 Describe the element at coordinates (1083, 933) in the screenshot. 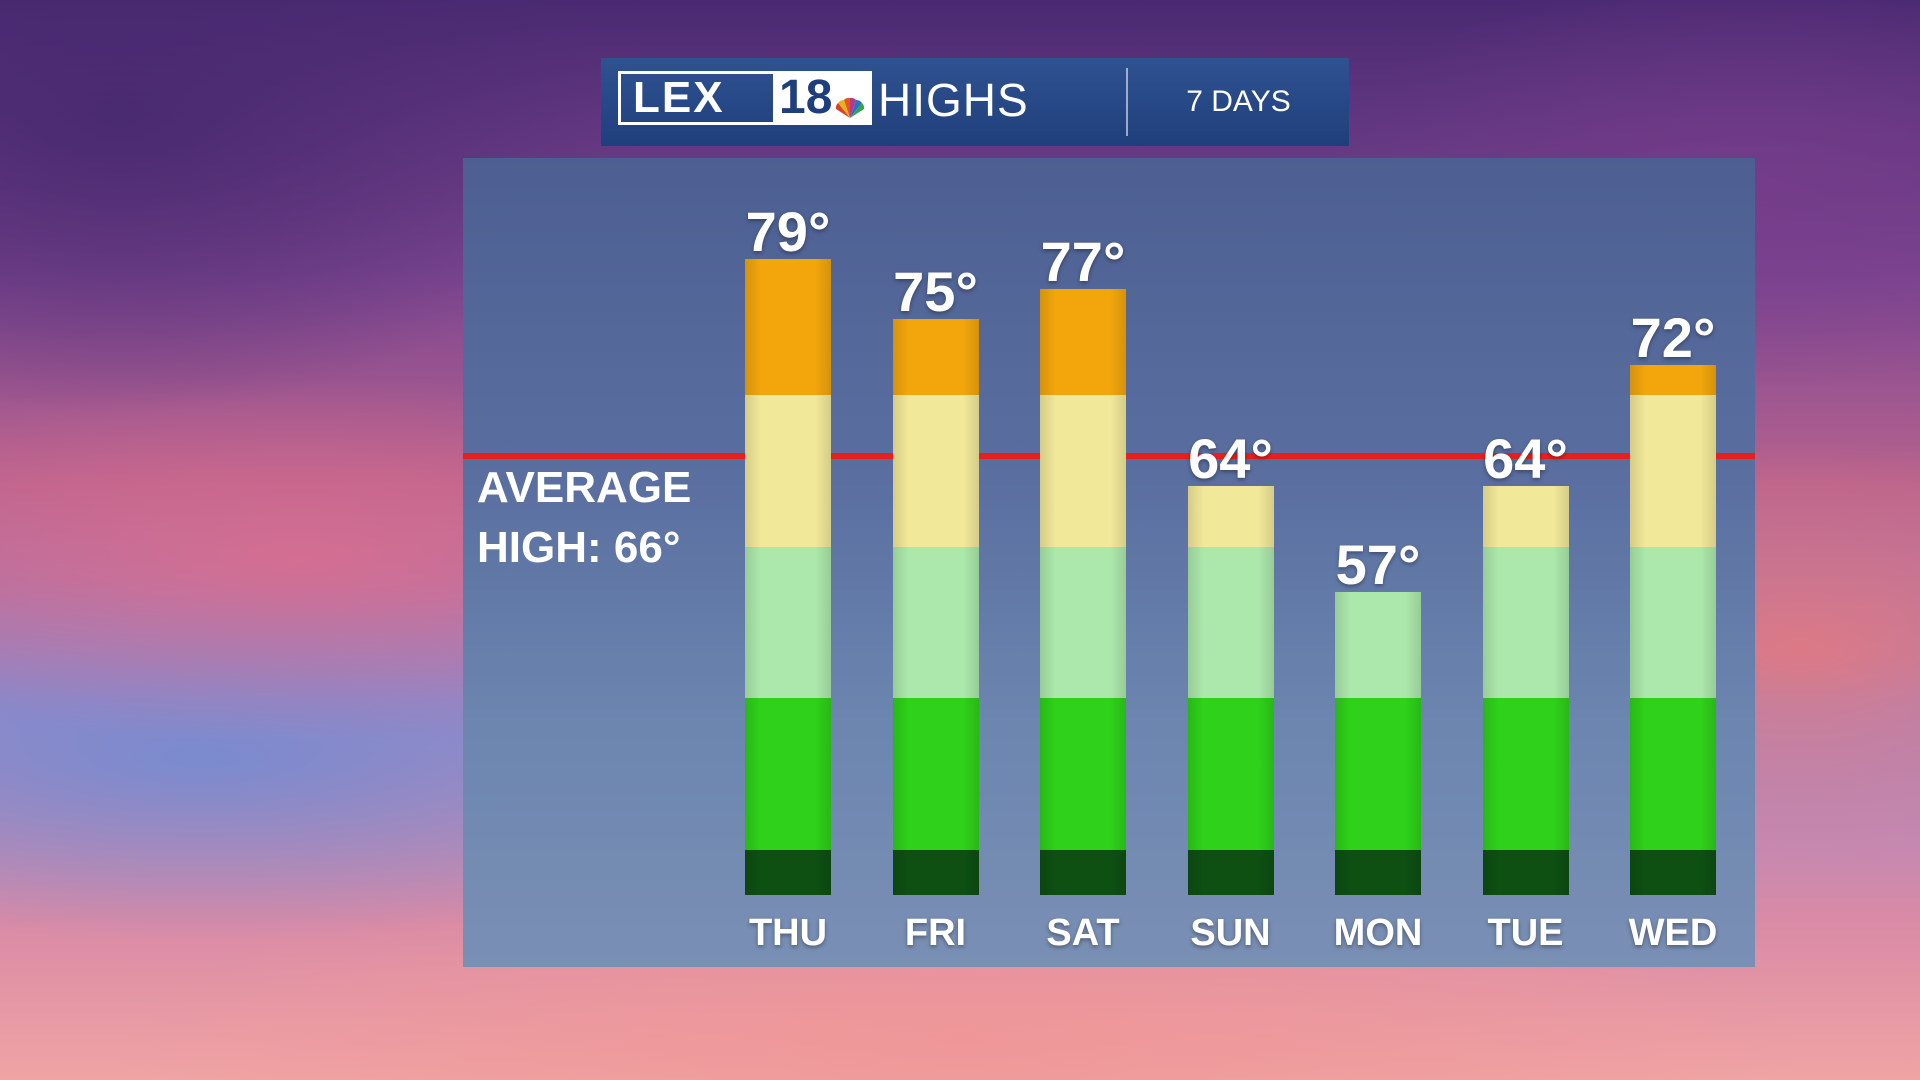

I see `day-label-sat: SAT` at that location.